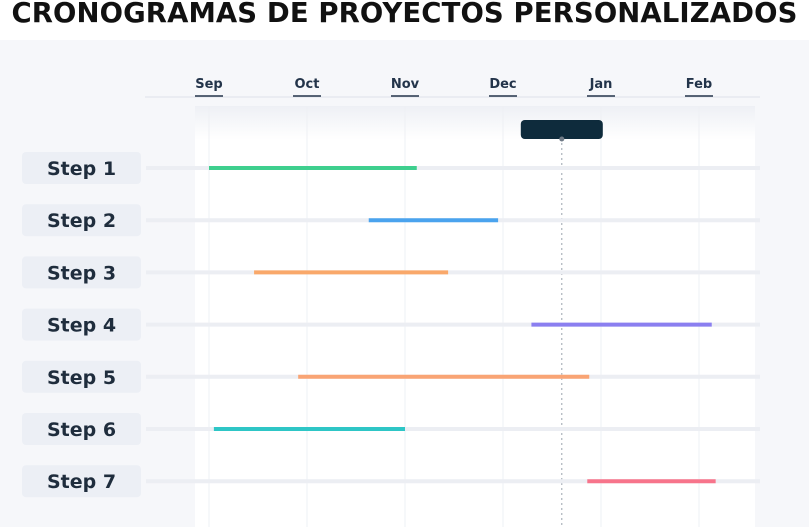  Describe the element at coordinates (561, 129) in the screenshot. I see `today-marker` at that location.